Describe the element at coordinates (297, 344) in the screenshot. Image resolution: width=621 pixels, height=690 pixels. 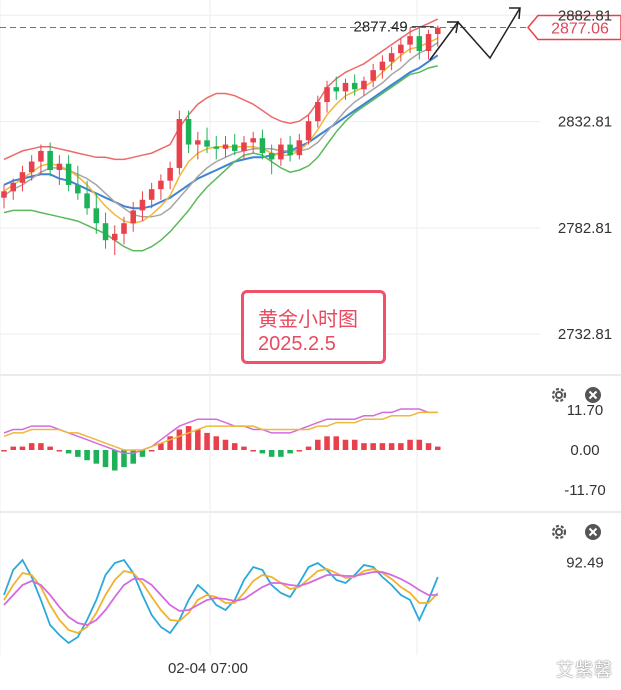
I see `chart-subtitle: 2025.2.5` at that location.